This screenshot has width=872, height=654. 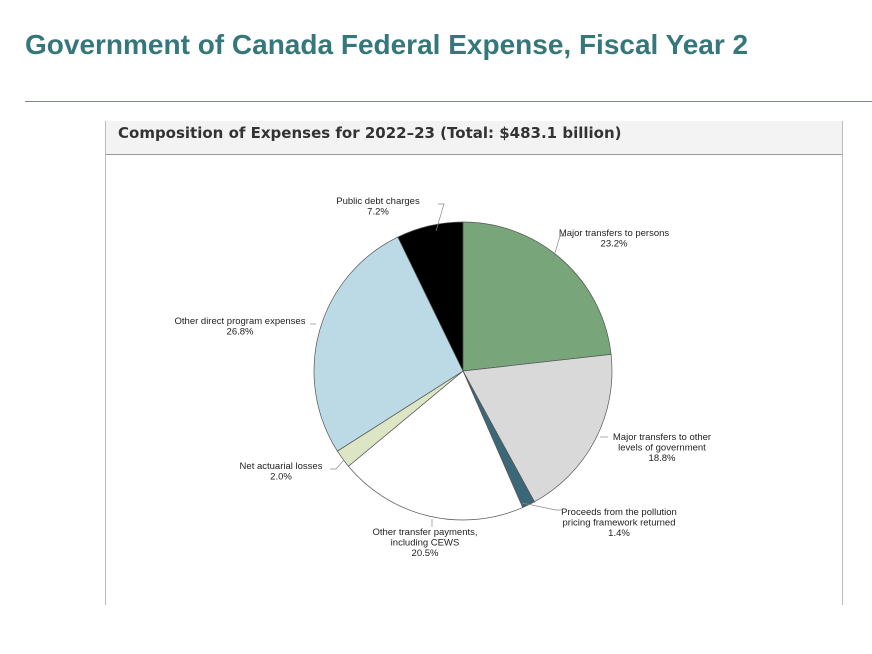 What do you see at coordinates (378, 201) in the screenshot?
I see `slice-label: Public debt charges` at bounding box center [378, 201].